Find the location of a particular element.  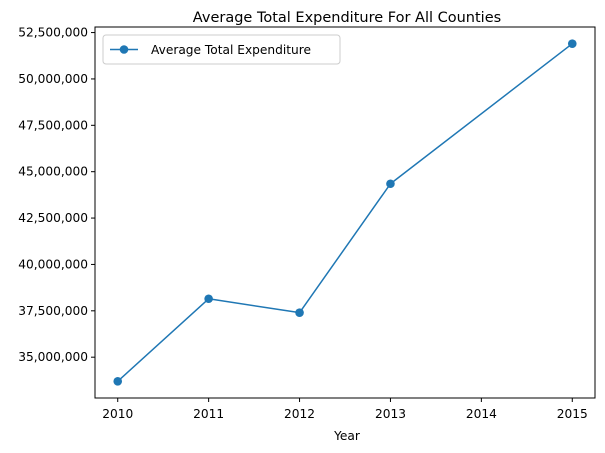

y-tick-label: 47,500,000 is located at coordinates (53, 125).